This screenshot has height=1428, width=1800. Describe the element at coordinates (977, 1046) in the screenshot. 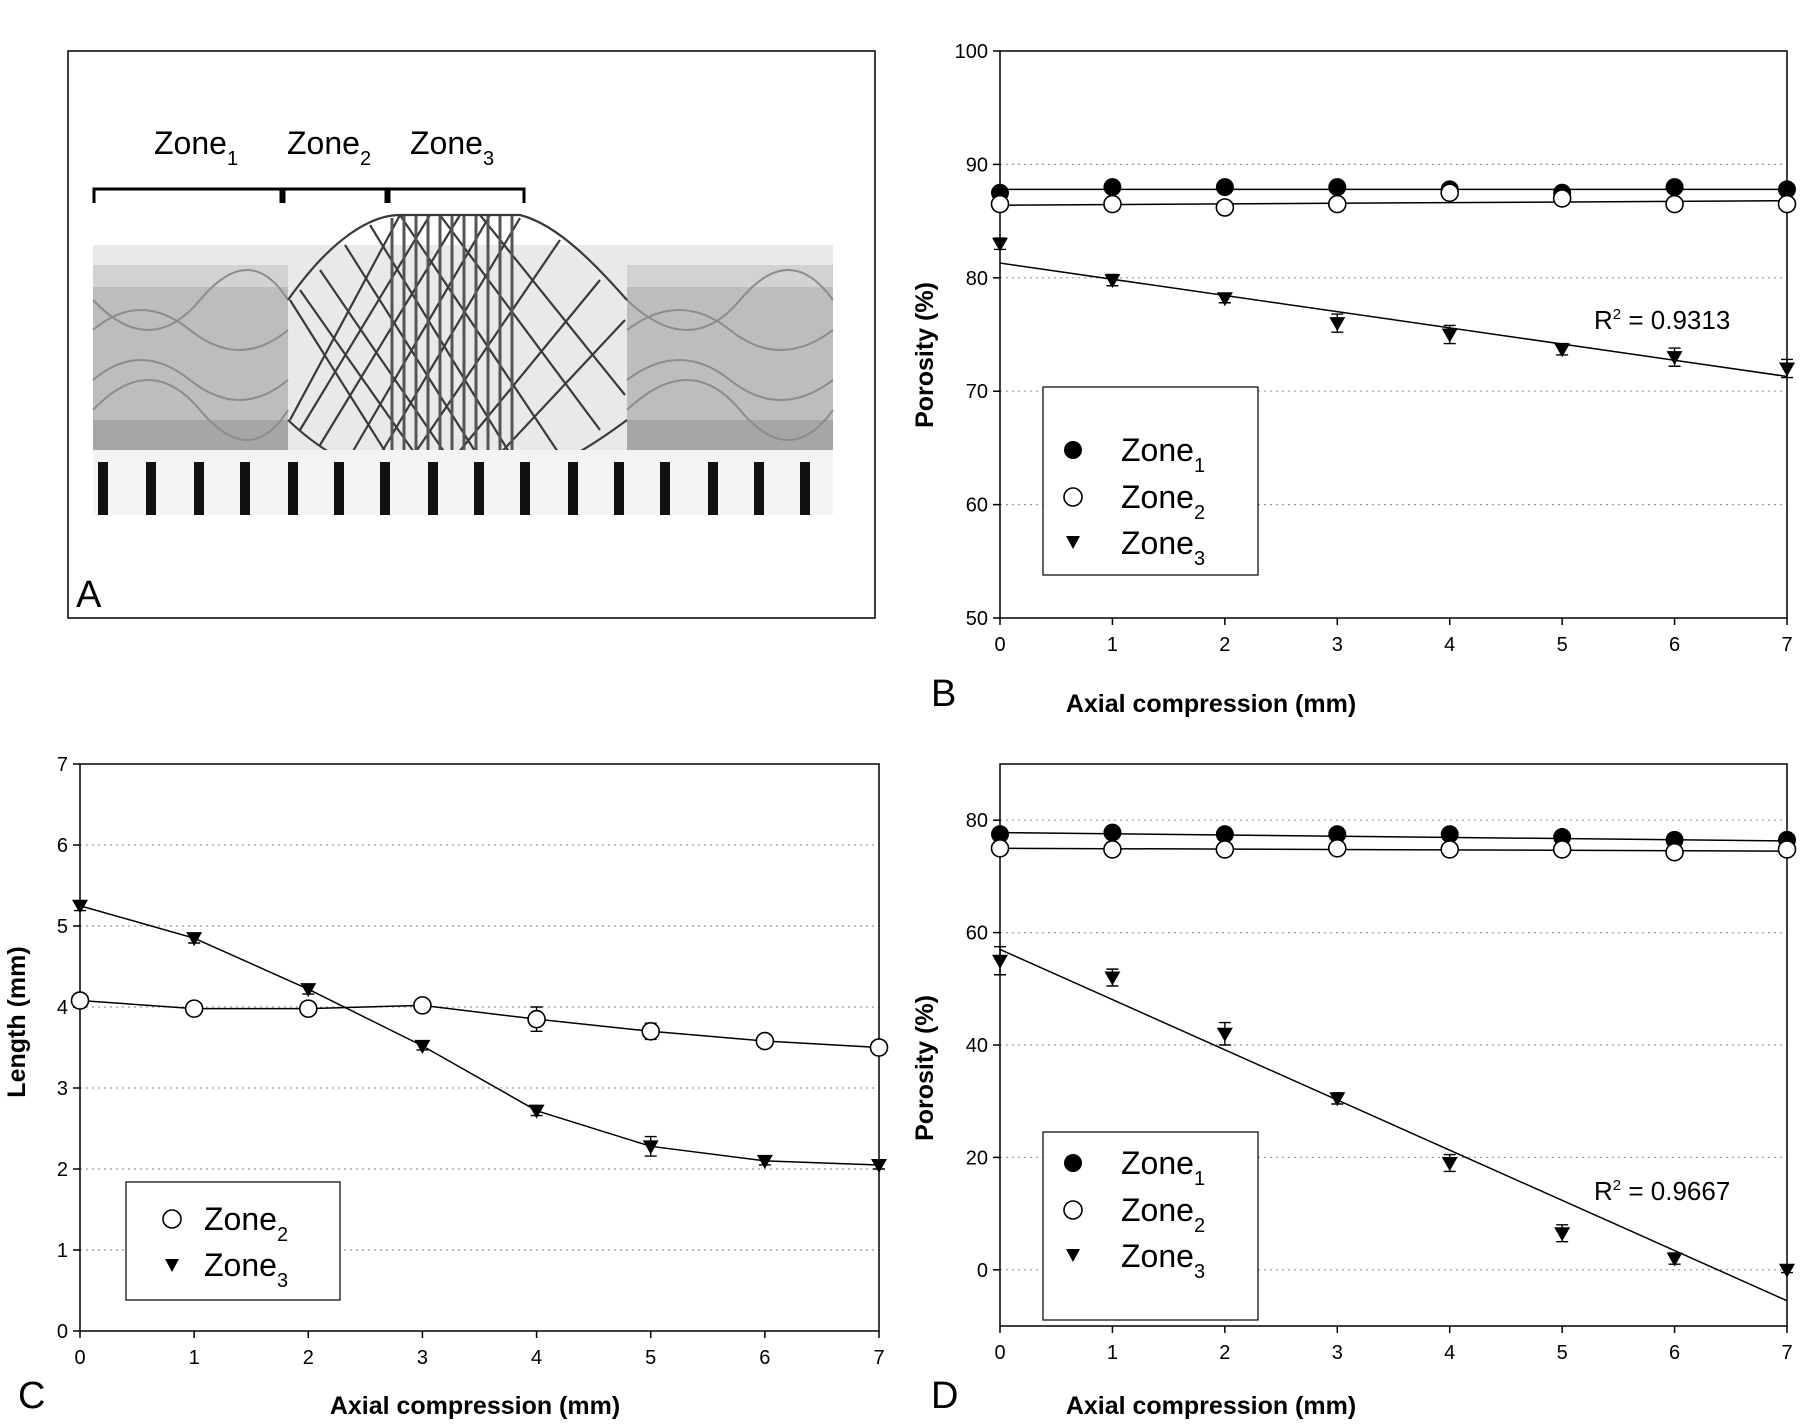

I see `chart-d-y-tick-label: 40` at that location.